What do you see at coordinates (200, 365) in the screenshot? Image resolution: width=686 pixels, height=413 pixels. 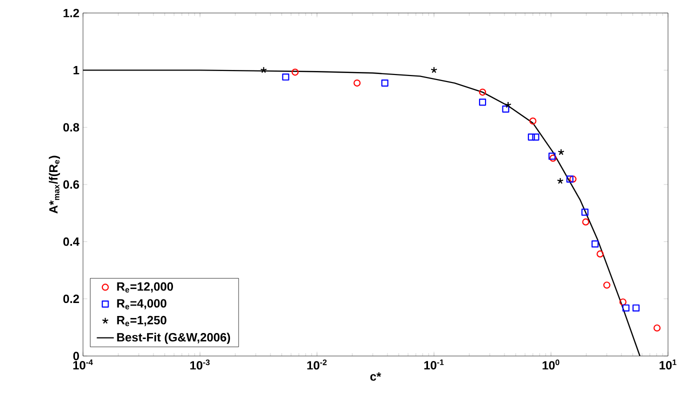 I see `x-tick-label: 10$^{-3}$` at bounding box center [200, 365].